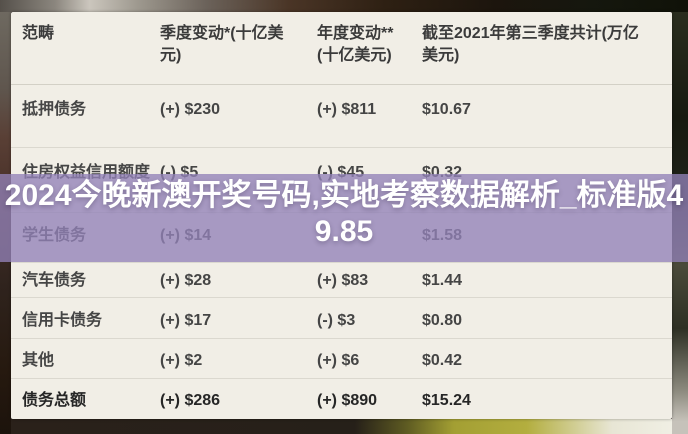 The image size is (688, 434). I want to click on header-category-line1: 范畴, so click(38, 33).